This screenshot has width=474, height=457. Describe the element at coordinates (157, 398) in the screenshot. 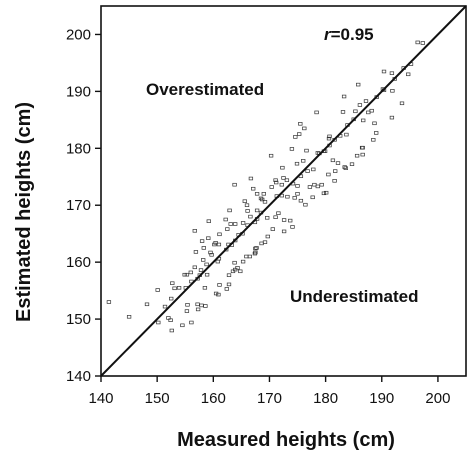

I see `x-tick-label: 150` at that location.